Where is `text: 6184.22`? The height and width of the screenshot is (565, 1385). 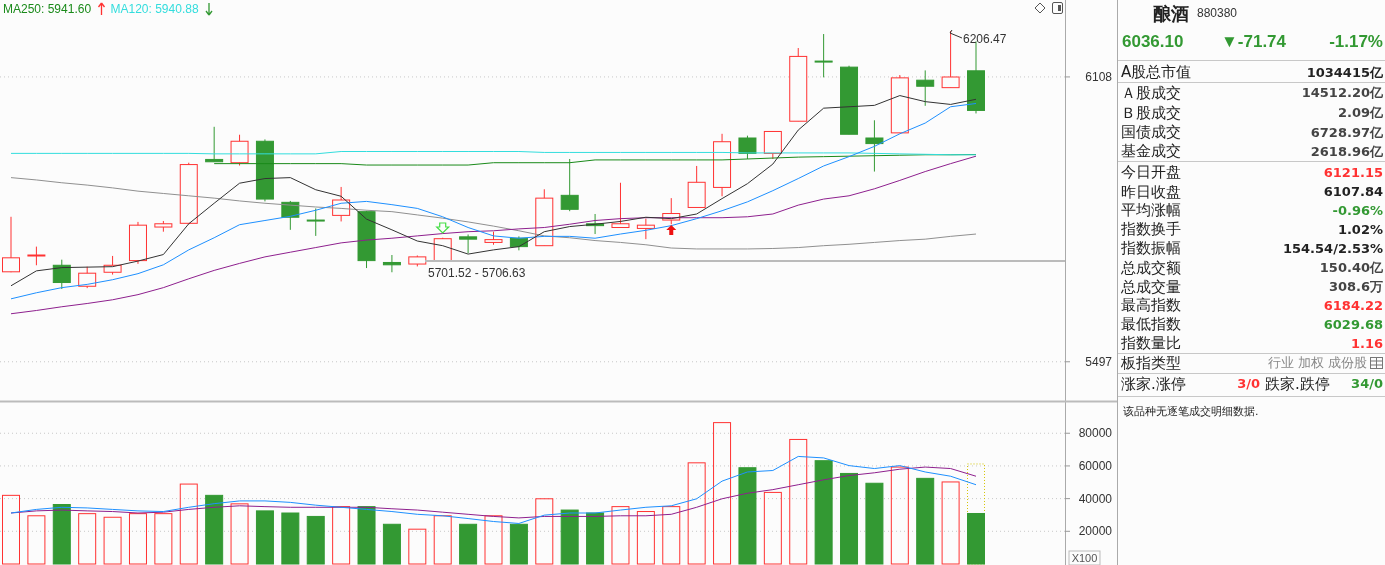 text: 6184.22 is located at coordinates (1353, 305).